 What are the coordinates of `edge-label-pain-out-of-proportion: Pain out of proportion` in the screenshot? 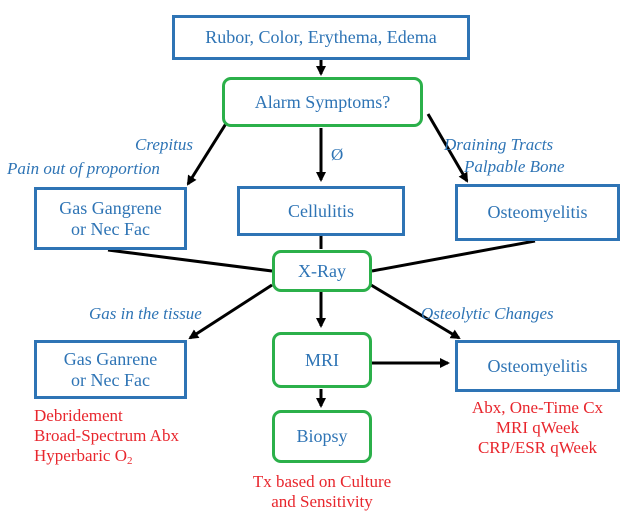 It's located at (83, 168).